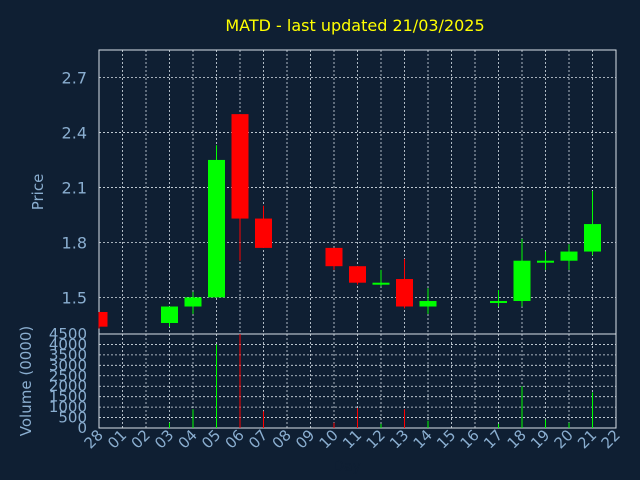  Describe the element at coordinates (68, 397) in the screenshot. I see `volume-tick-label: 1500` at that location.